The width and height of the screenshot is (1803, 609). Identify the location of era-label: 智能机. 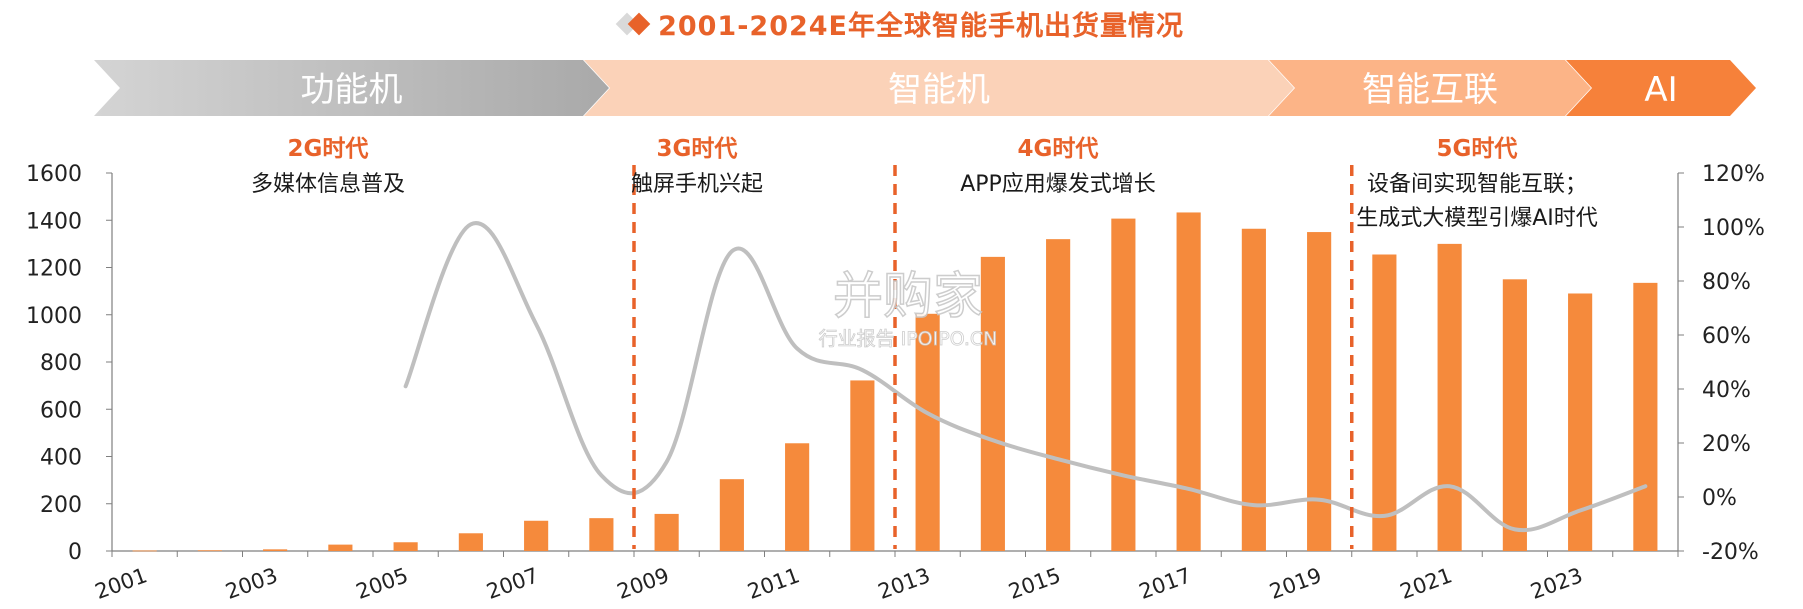
(939, 90).